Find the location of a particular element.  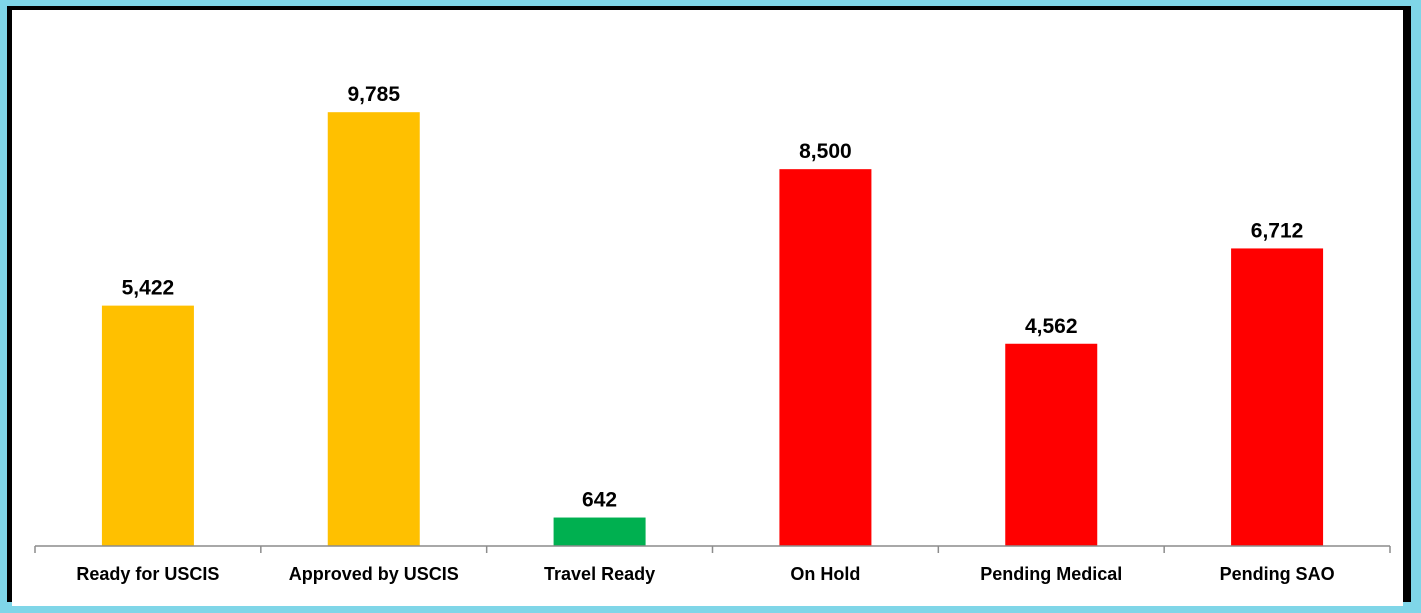

bar-travel-ready is located at coordinates (599, 531).